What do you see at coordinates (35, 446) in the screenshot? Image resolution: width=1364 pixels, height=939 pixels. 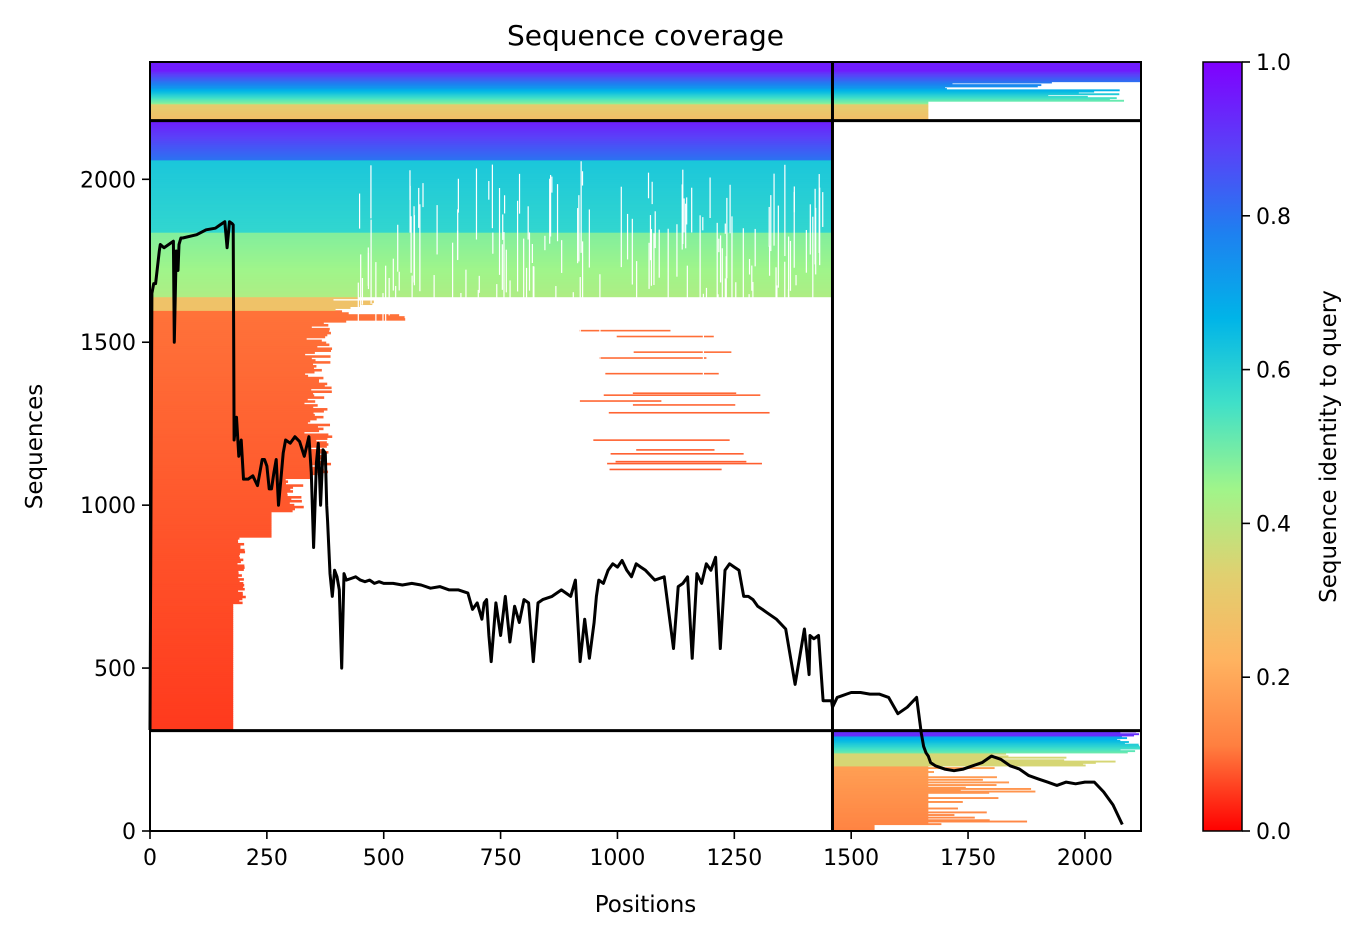 I see `y-axis-label: Sequences` at bounding box center [35, 446].